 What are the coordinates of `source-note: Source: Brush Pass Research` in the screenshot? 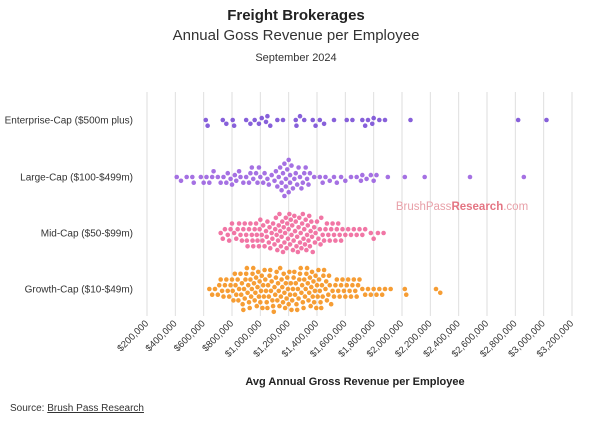 It's located at (77, 408).